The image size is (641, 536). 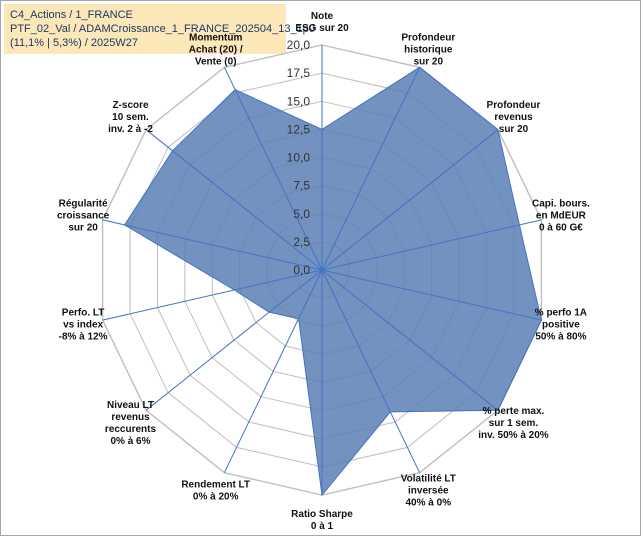 I want to click on tick-label: 15,0, so click(x=299, y=101).